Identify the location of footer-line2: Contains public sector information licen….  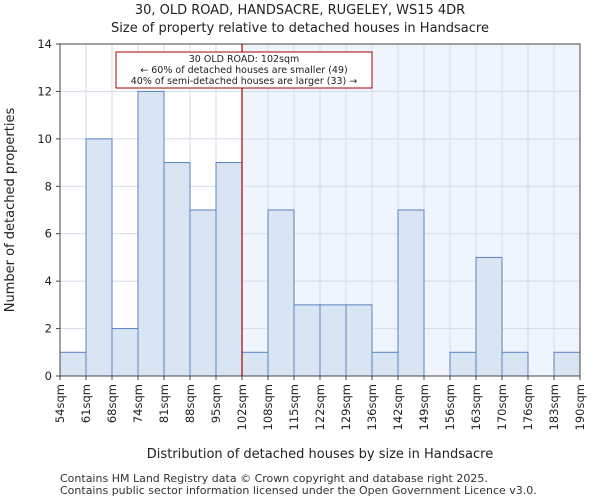
(298, 490).